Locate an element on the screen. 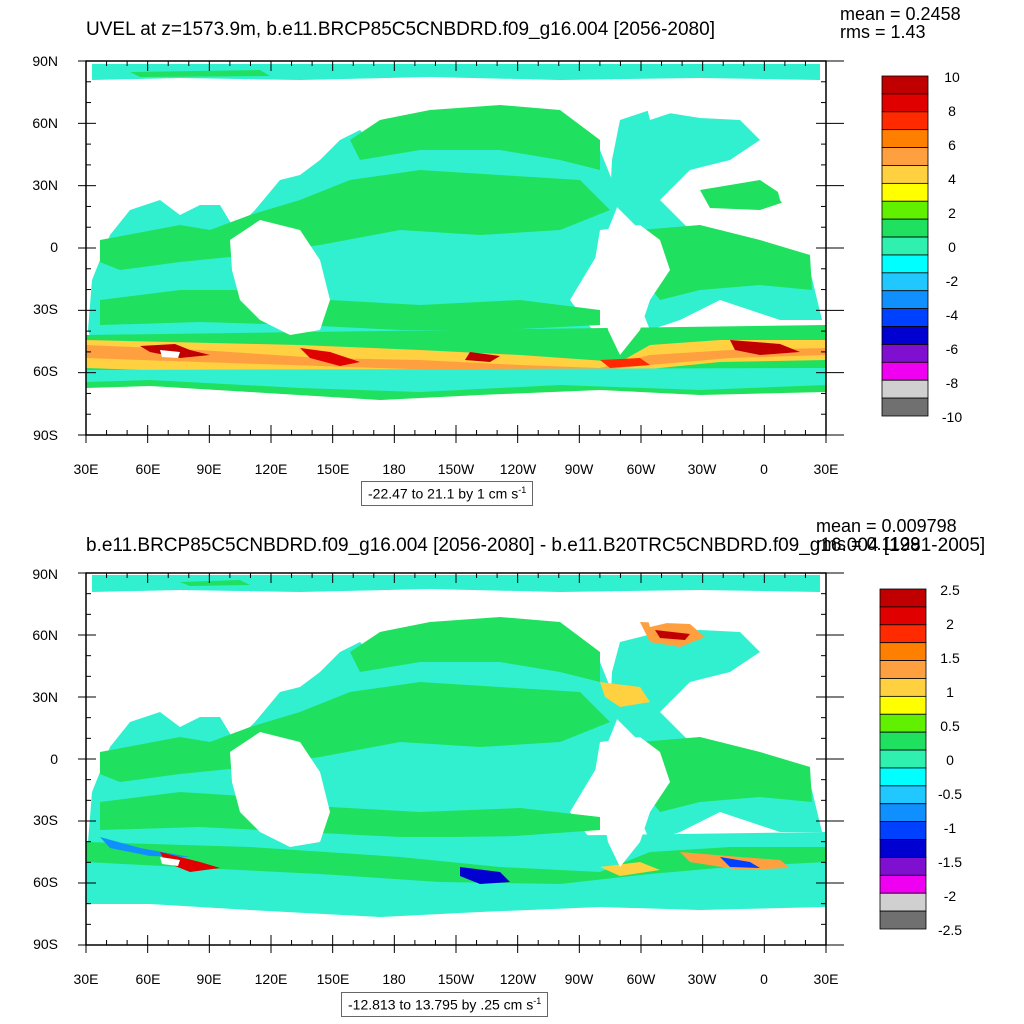 The width and height of the screenshot is (1024, 1024). range-text: -12.813 to 13.795 by .25 cm s is located at coordinates (441, 1004).